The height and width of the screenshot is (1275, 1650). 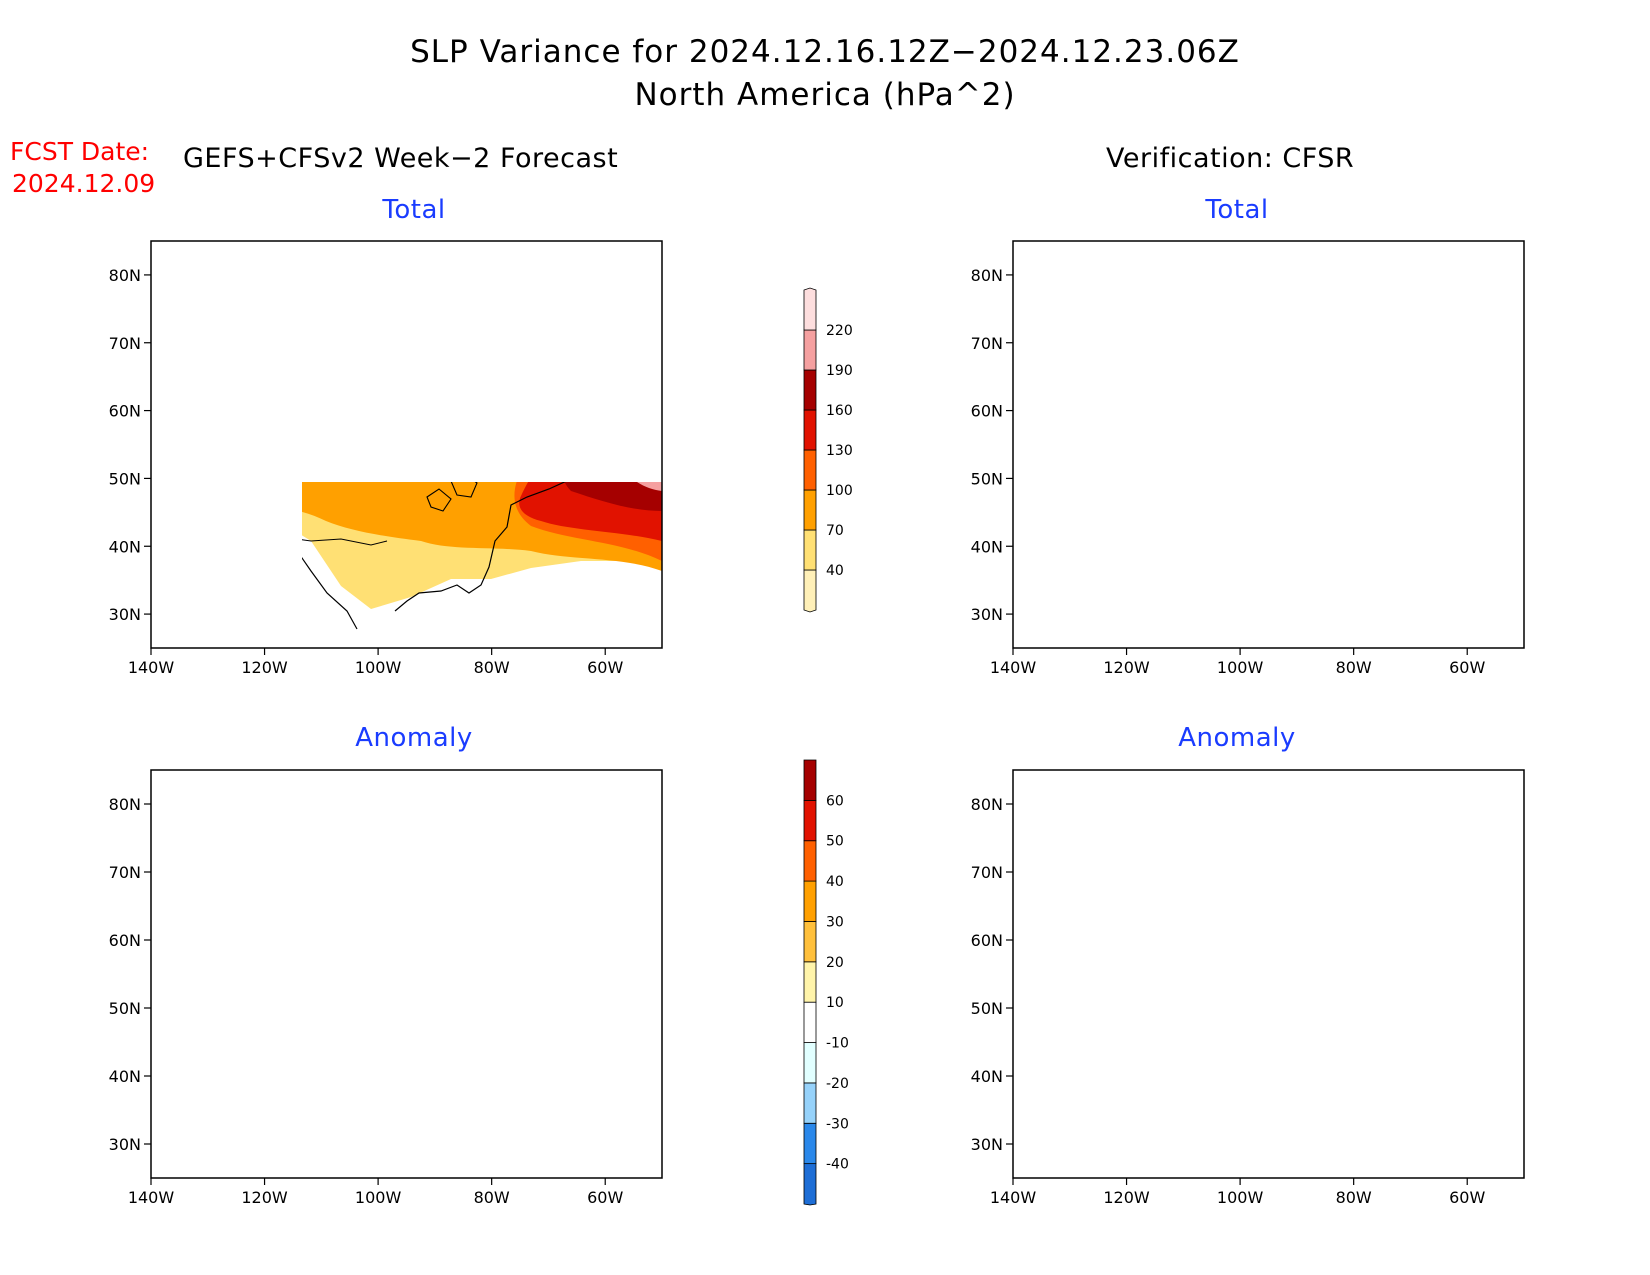 What do you see at coordinates (837, 1165) in the screenshot?
I see `colorbar-level-label: -40` at bounding box center [837, 1165].